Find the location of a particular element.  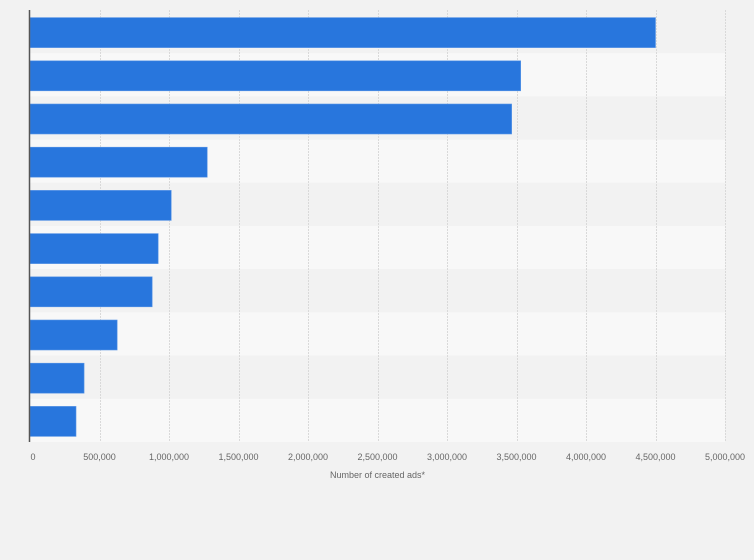

x-tick-label: 3,000,000 is located at coordinates (447, 457).